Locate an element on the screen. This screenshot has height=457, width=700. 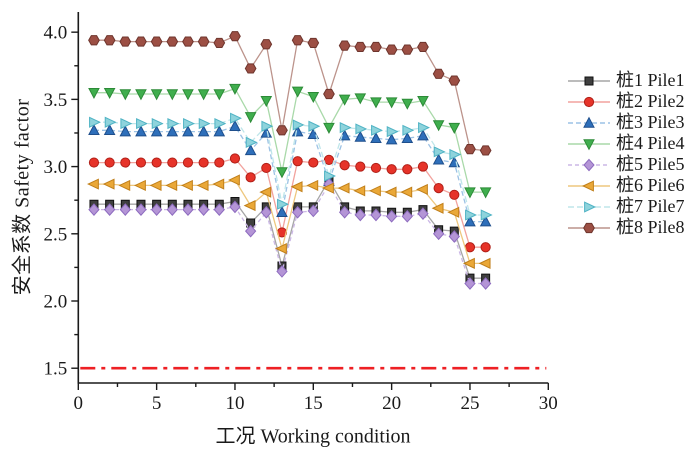
legend-marker-pile6 is located at coordinates (589, 185).